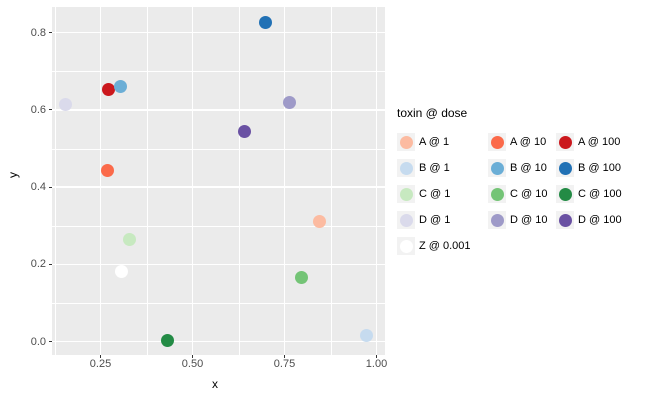 This screenshot has width=650, height=400. Describe the element at coordinates (600, 220) in the screenshot. I see `legend-item-label: D @ 100` at that location.